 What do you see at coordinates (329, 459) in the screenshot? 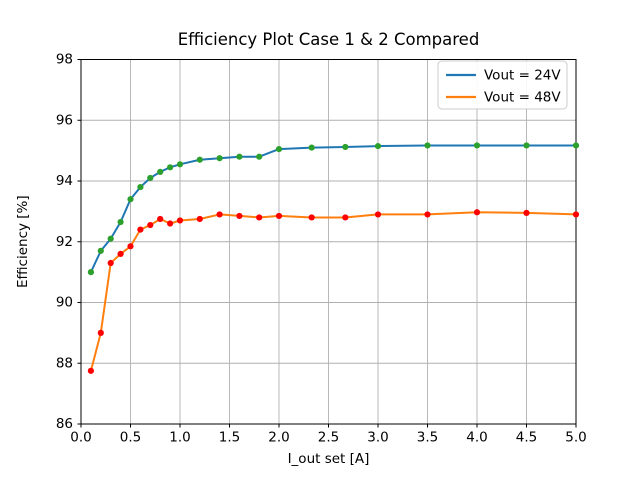
I see `x-axis-label: I_out set [A]` at bounding box center [329, 459].